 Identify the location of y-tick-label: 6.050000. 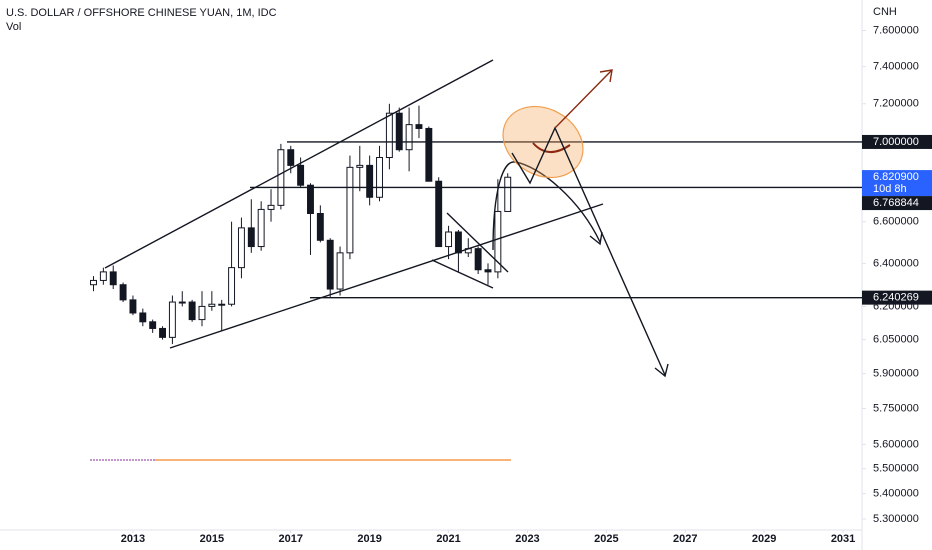
(896, 340).